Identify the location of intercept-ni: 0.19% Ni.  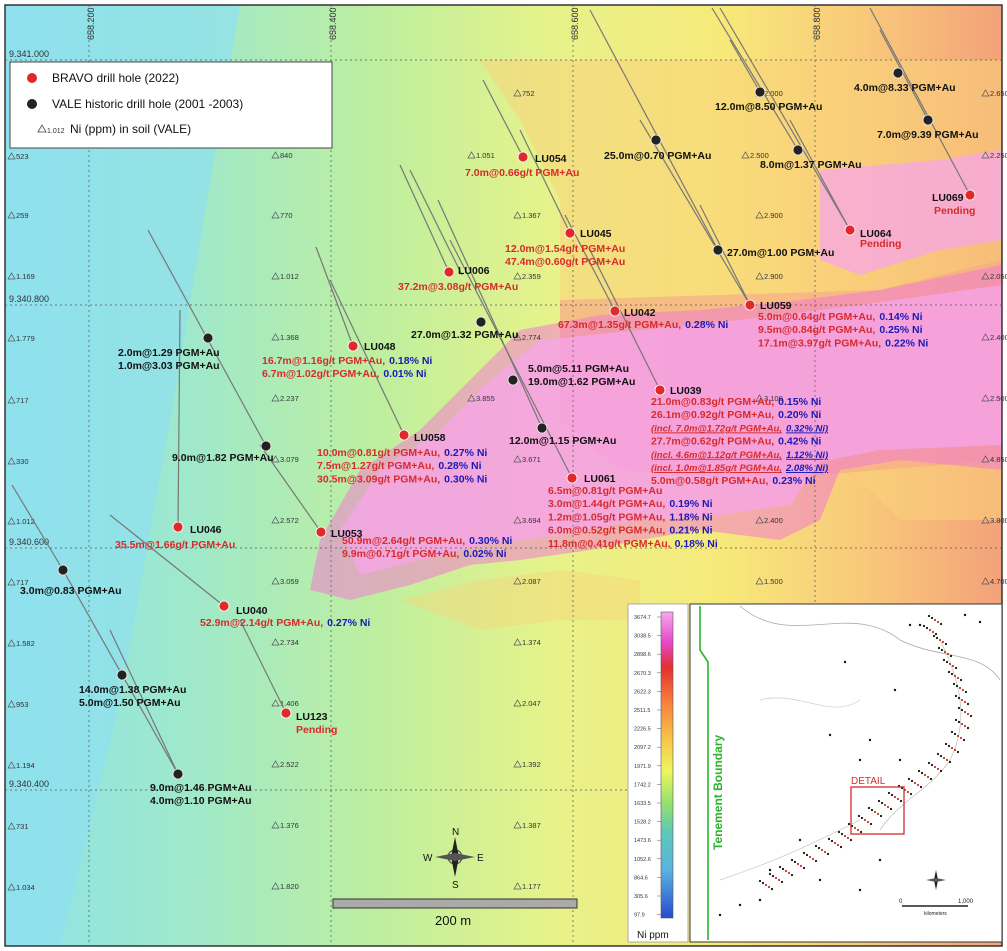
(690, 504).